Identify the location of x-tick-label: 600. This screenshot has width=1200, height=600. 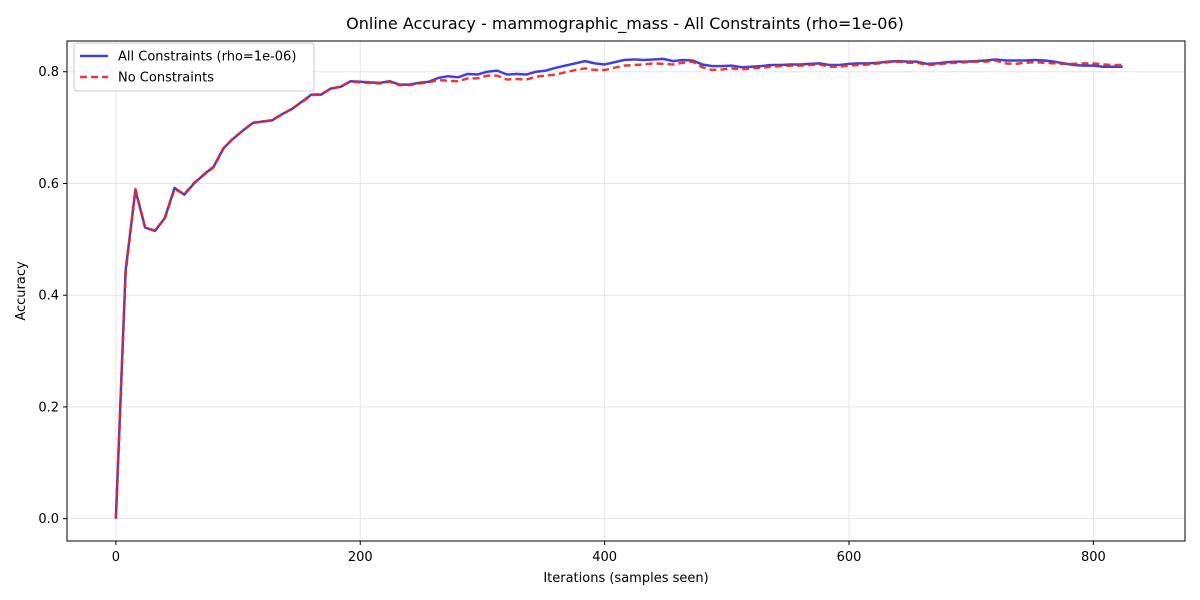
(849, 557).